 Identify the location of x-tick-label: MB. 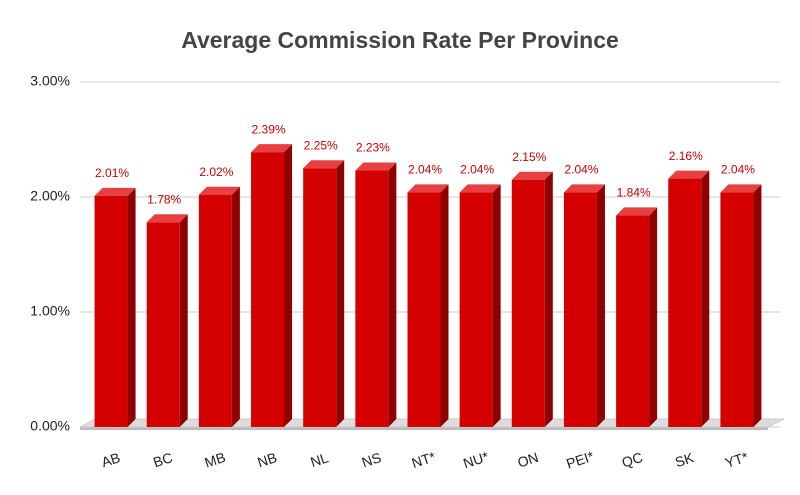
(215, 460).